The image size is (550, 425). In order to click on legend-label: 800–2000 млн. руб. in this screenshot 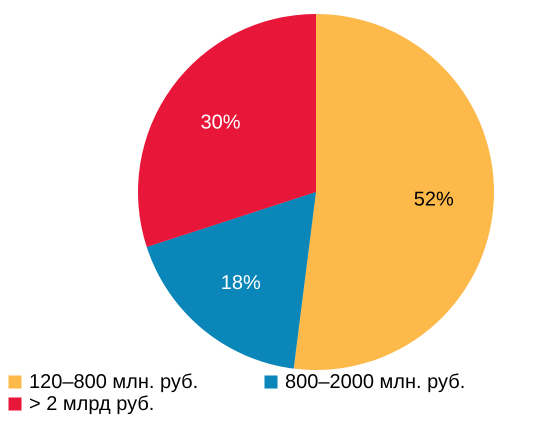, I will do `click(375, 382)`.